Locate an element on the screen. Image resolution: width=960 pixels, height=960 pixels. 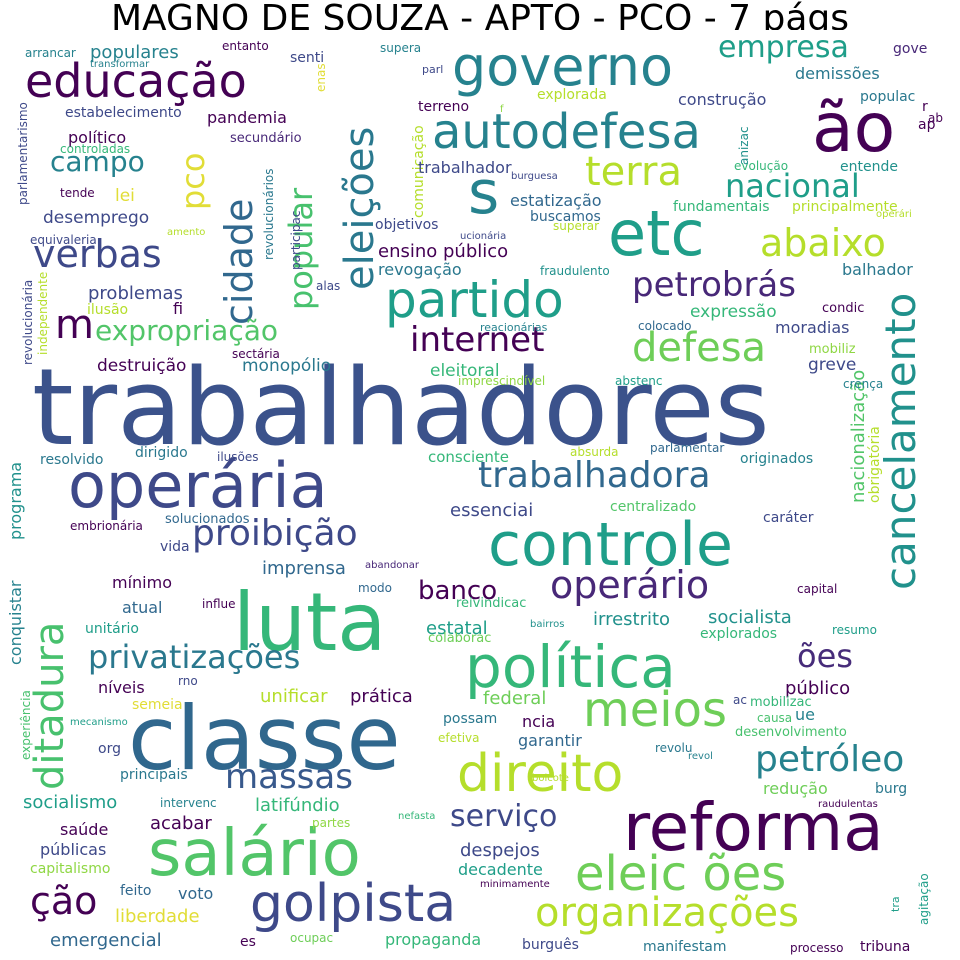
word-populac: populac is located at coordinates (888, 97).